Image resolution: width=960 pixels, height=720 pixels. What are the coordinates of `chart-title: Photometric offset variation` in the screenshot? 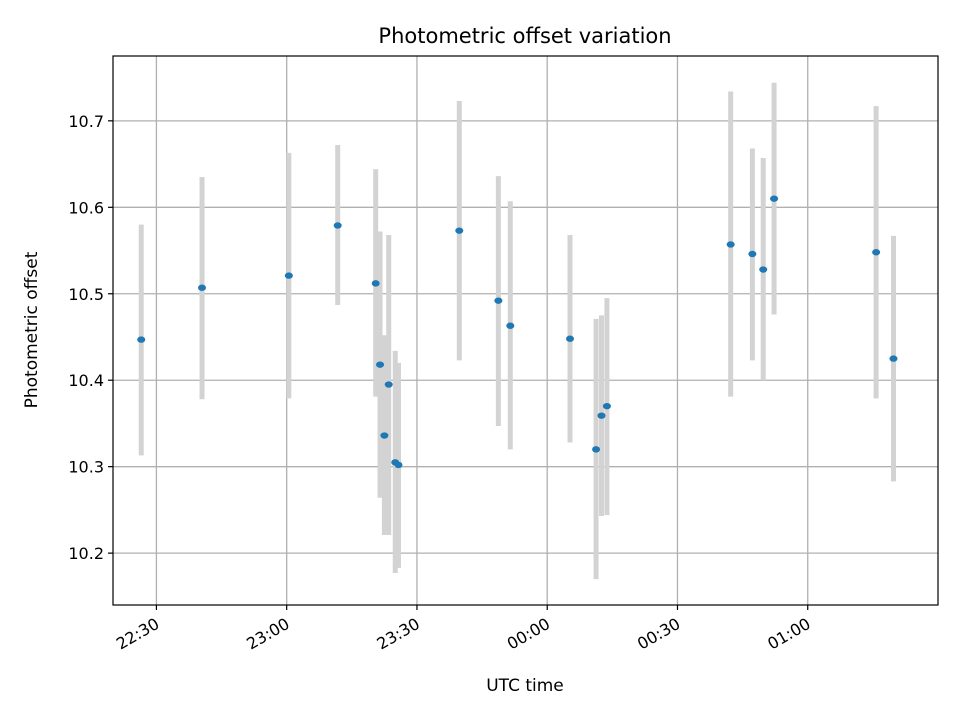 It's located at (524, 36).